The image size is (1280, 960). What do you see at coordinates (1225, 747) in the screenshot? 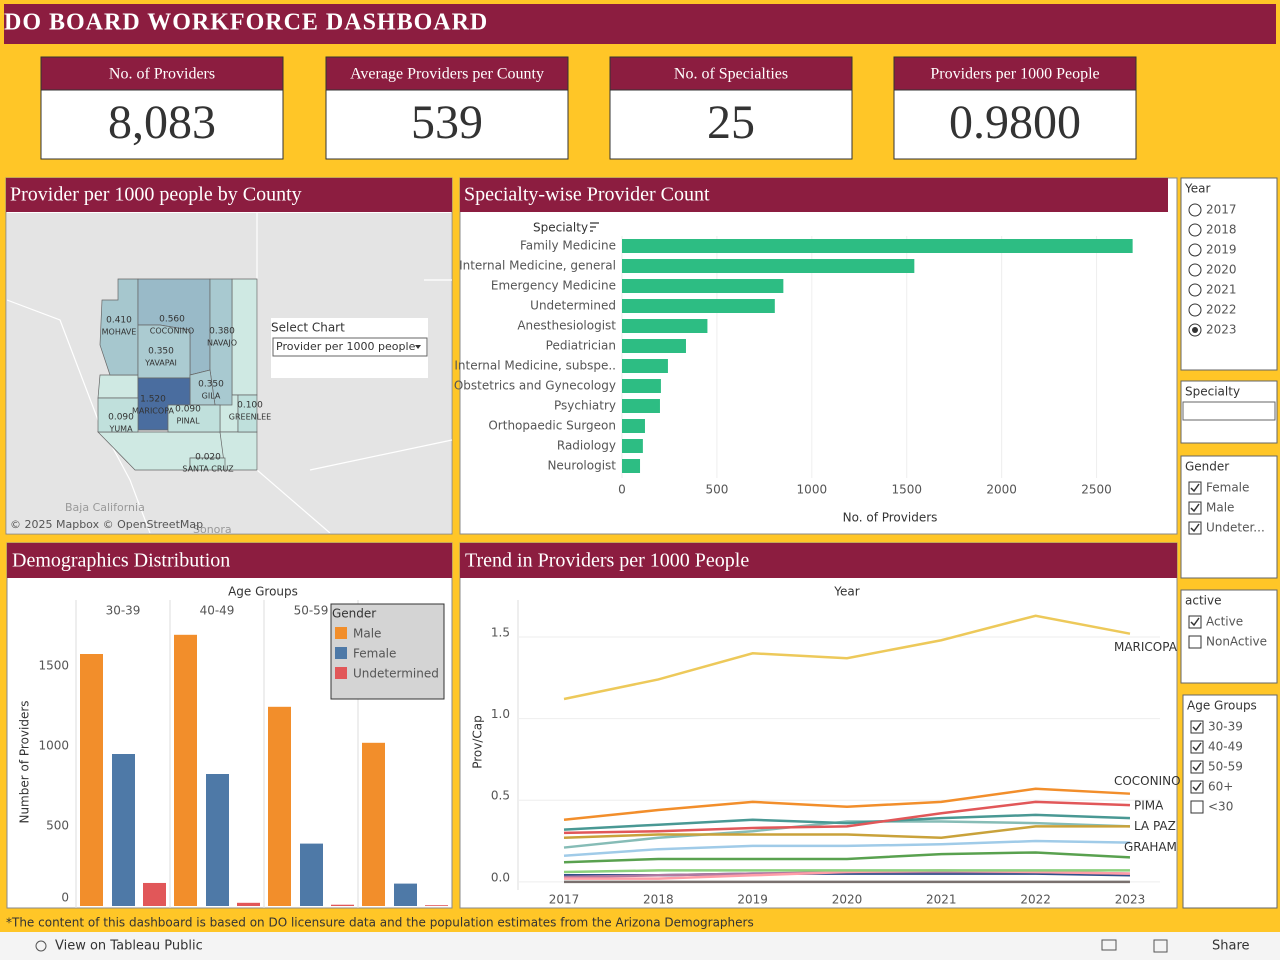
I see `filter-option: 40-49` at bounding box center [1225, 747].